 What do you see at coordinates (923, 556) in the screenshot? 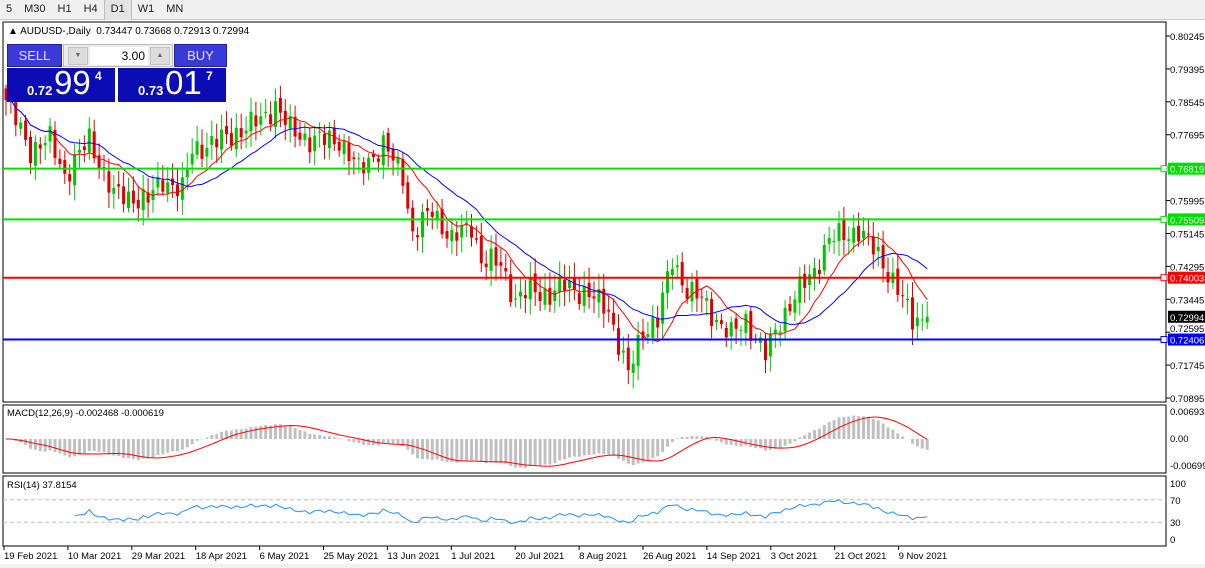
I see `date-tick-label: 9 Nov 2021` at bounding box center [923, 556].